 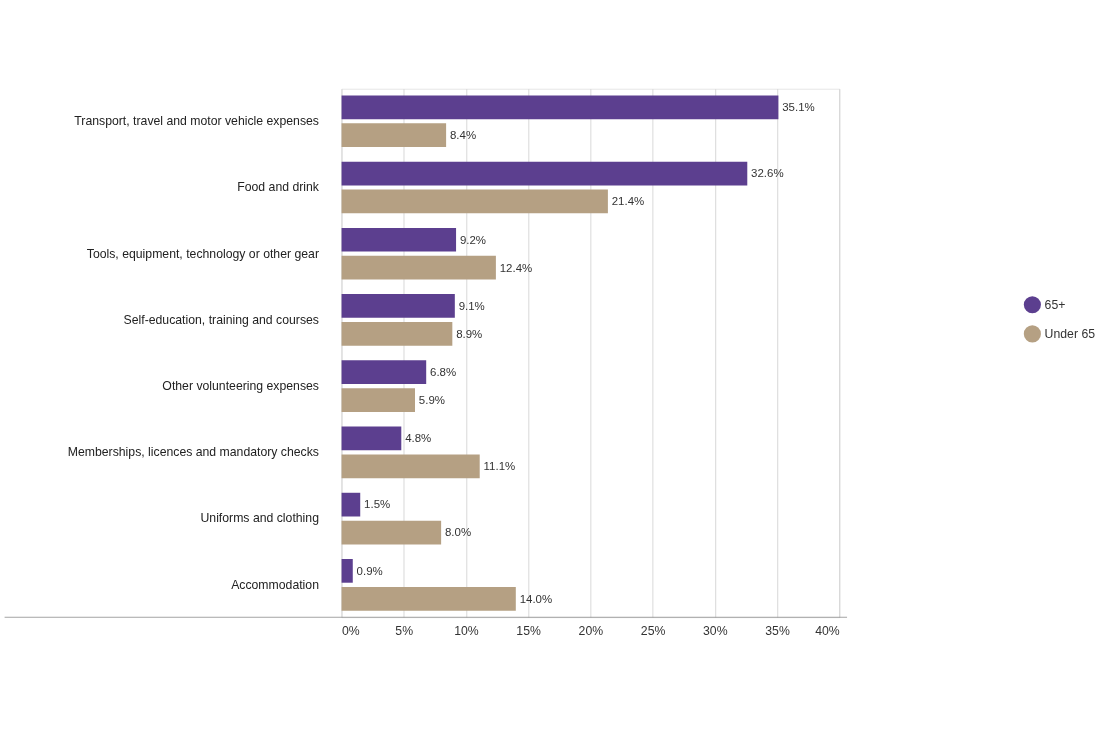 What do you see at coordinates (469, 333) in the screenshot?
I see `data-label: 8.9%` at bounding box center [469, 333].